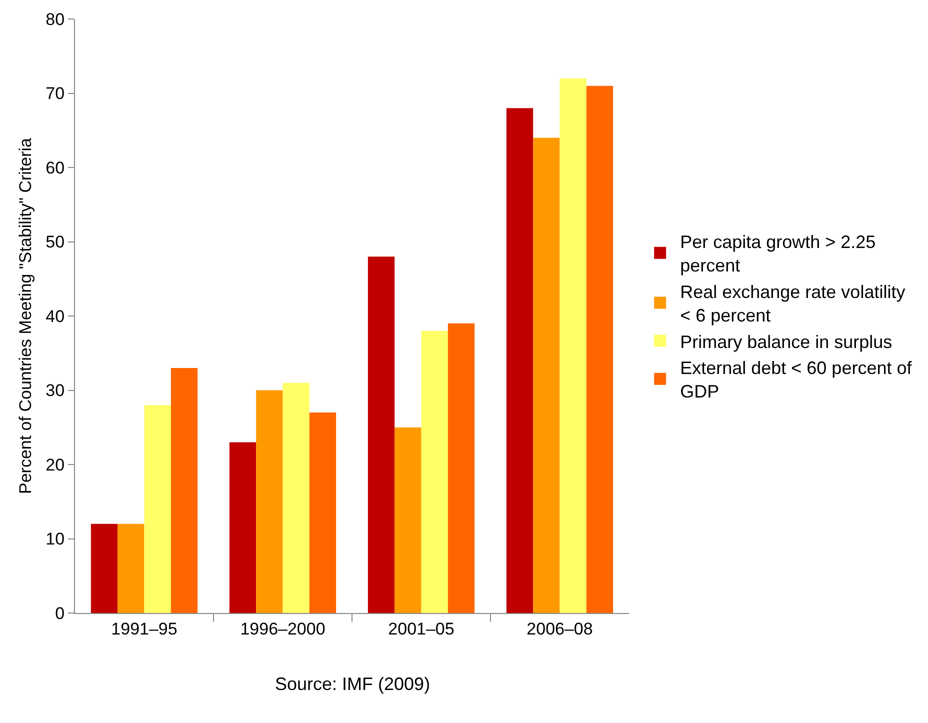  What do you see at coordinates (144, 628) in the screenshot?
I see `x-tick-label: 1991–95` at bounding box center [144, 628].